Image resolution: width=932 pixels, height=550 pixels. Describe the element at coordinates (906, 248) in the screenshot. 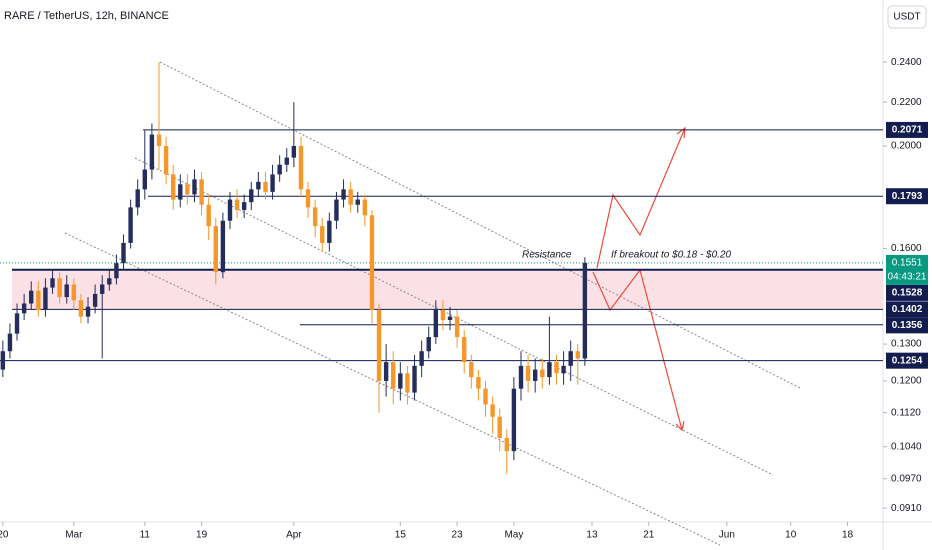

I see `y-tick-label: 0.1600` at that location.